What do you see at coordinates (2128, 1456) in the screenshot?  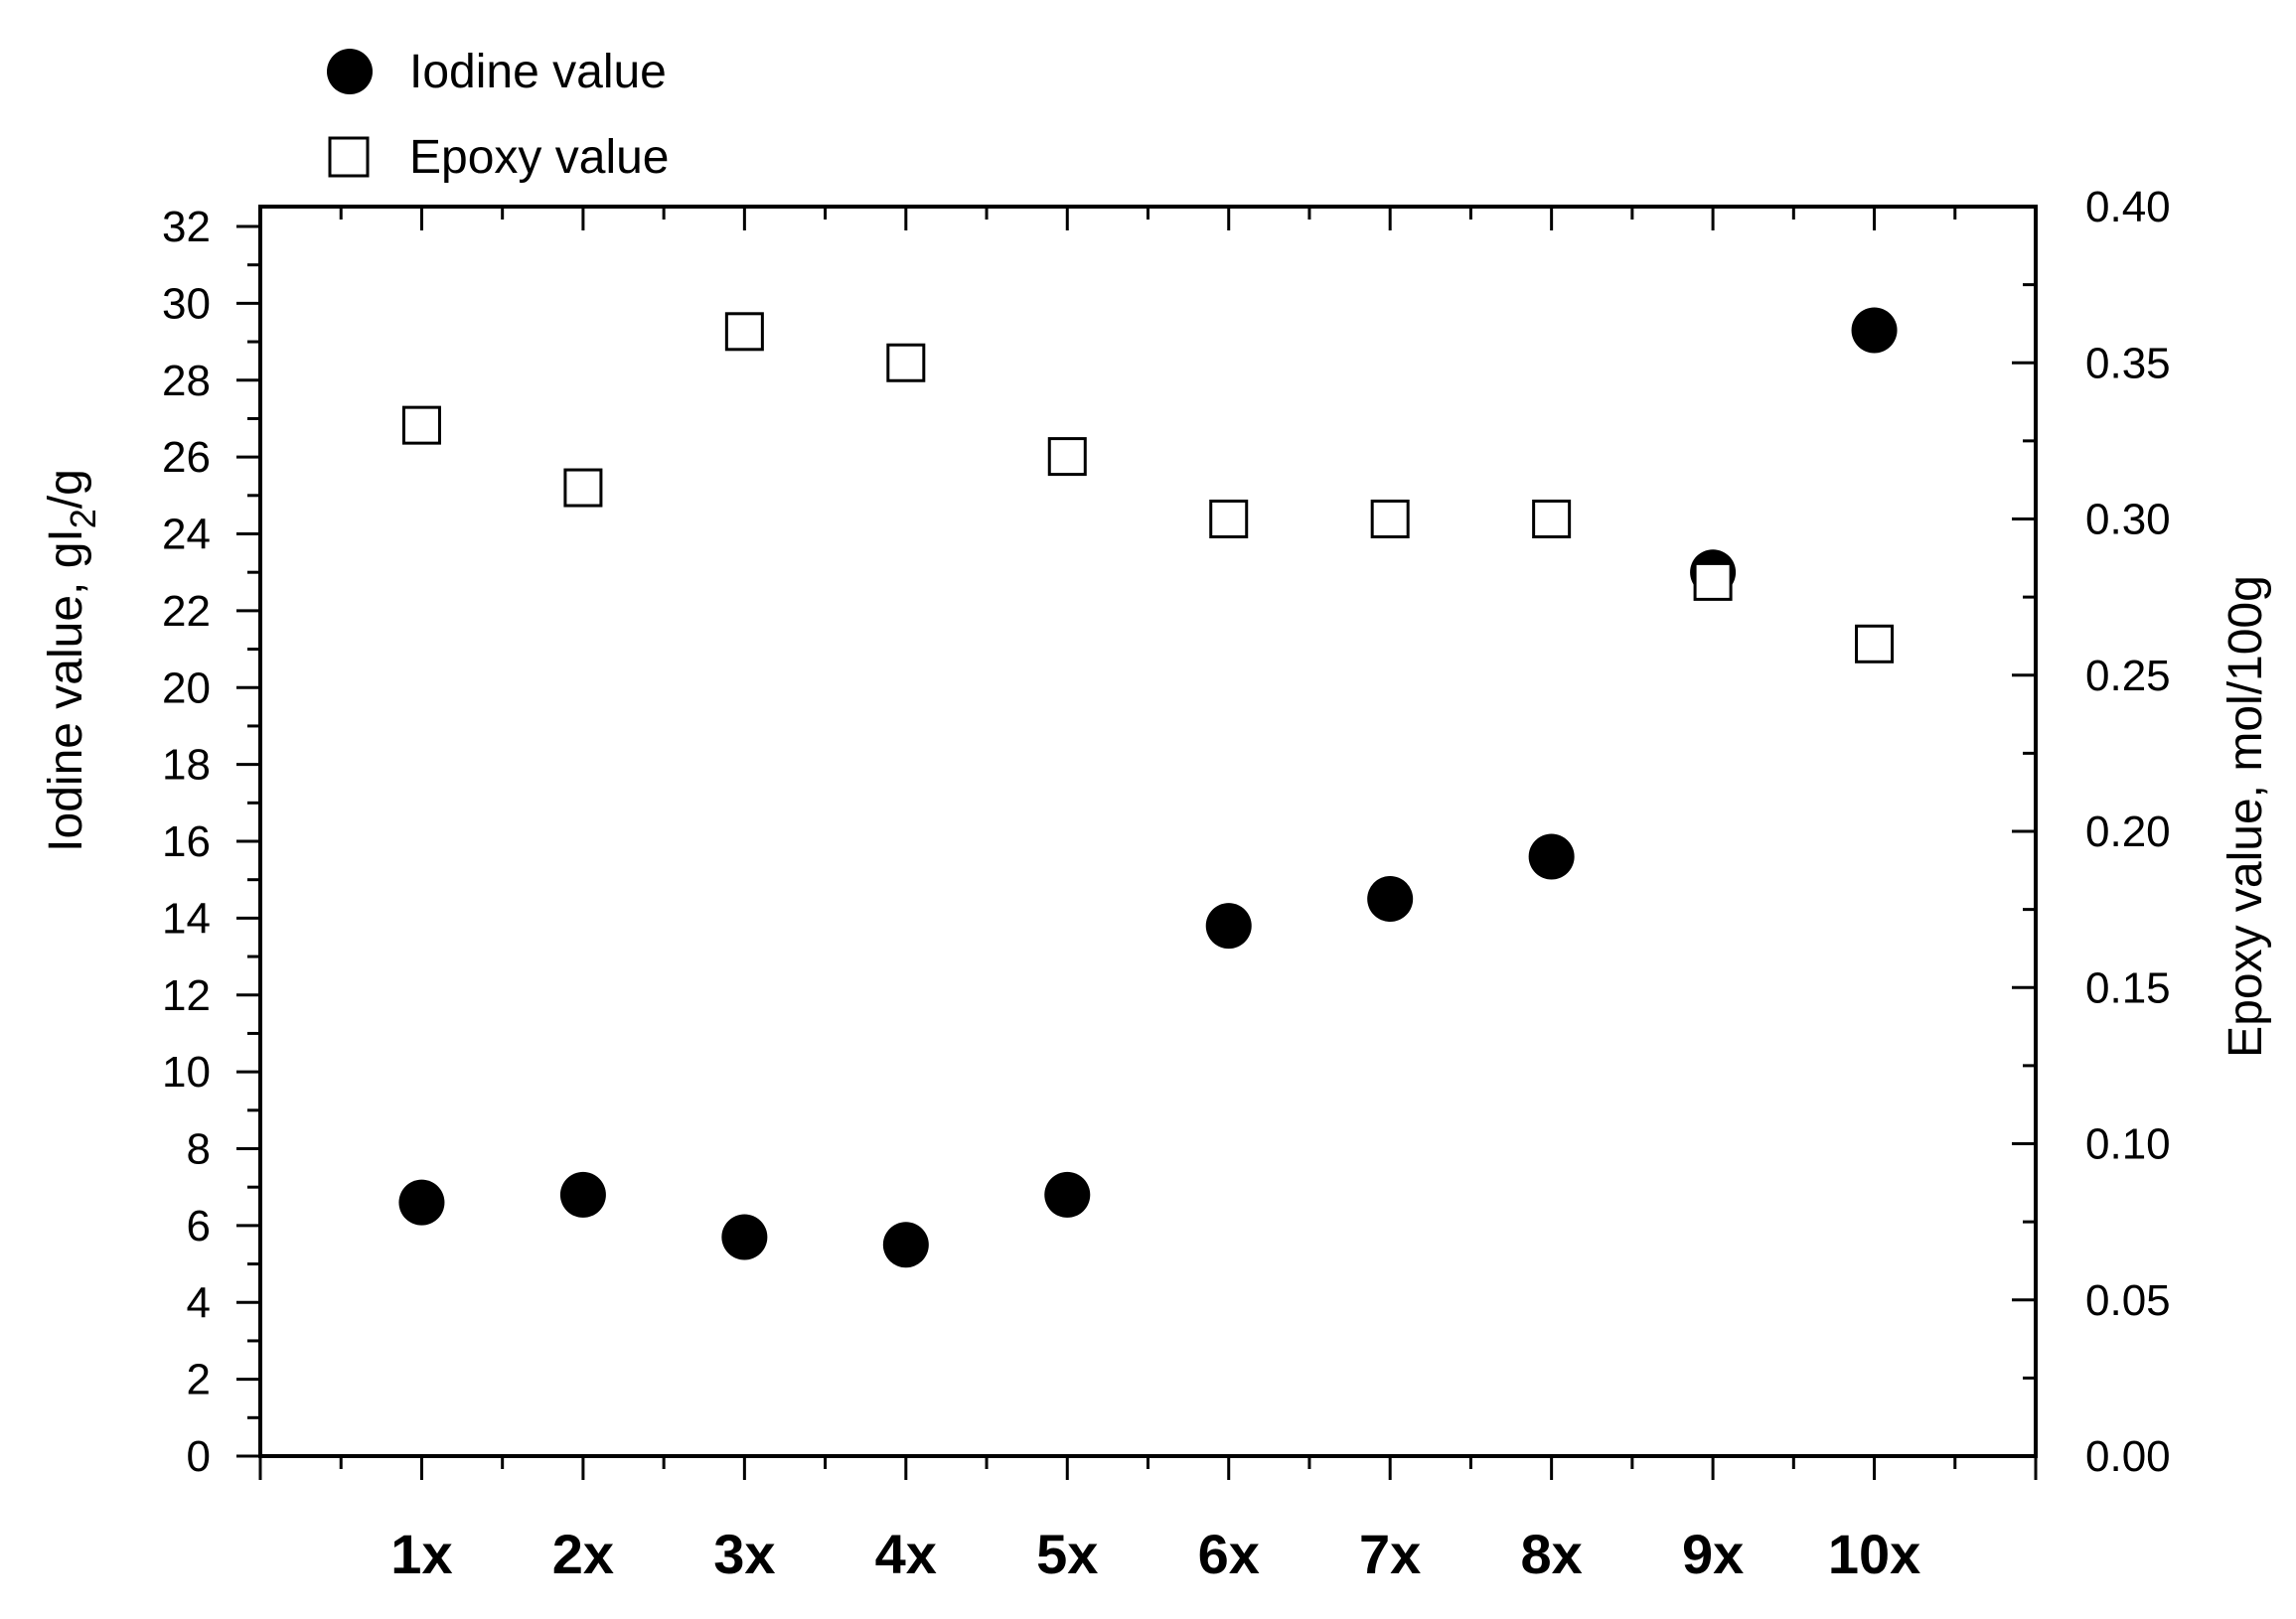 I see `right-tick-label: 0.00` at bounding box center [2128, 1456].